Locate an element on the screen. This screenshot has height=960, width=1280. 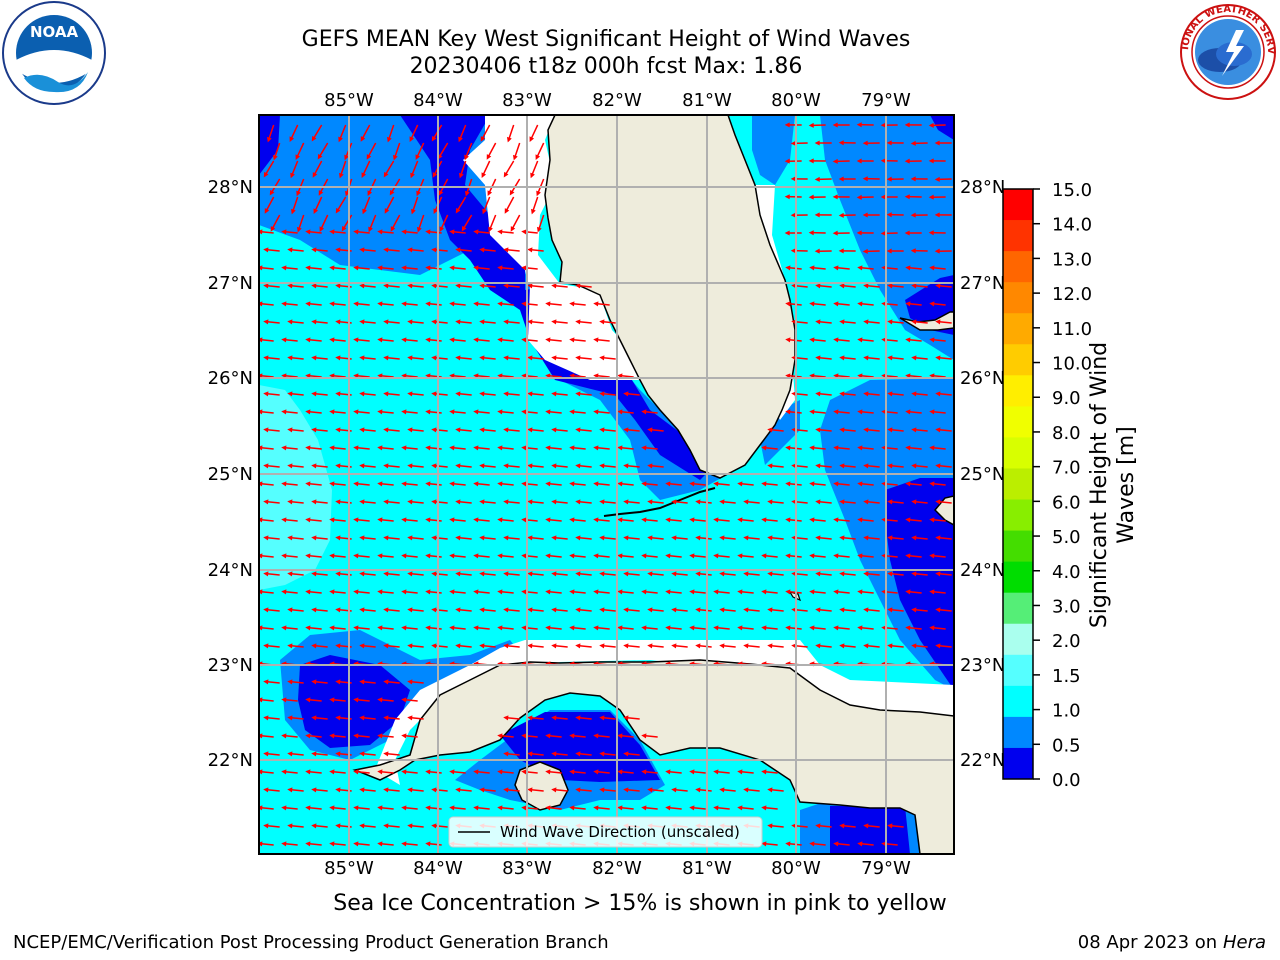
colorbar is located at coordinates (1018, 484).